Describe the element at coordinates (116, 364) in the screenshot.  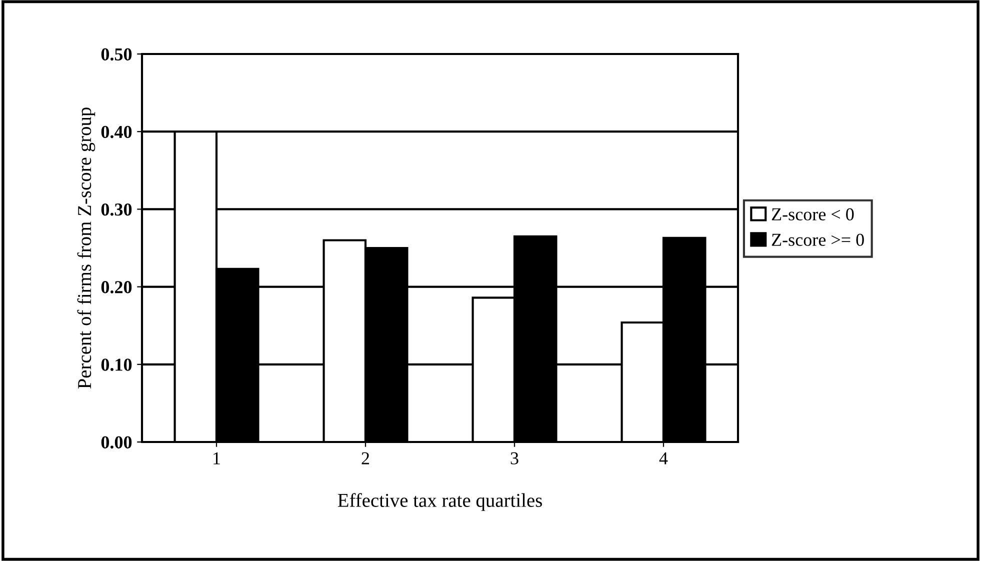
I see `y-tick-label: 0.10` at that location.